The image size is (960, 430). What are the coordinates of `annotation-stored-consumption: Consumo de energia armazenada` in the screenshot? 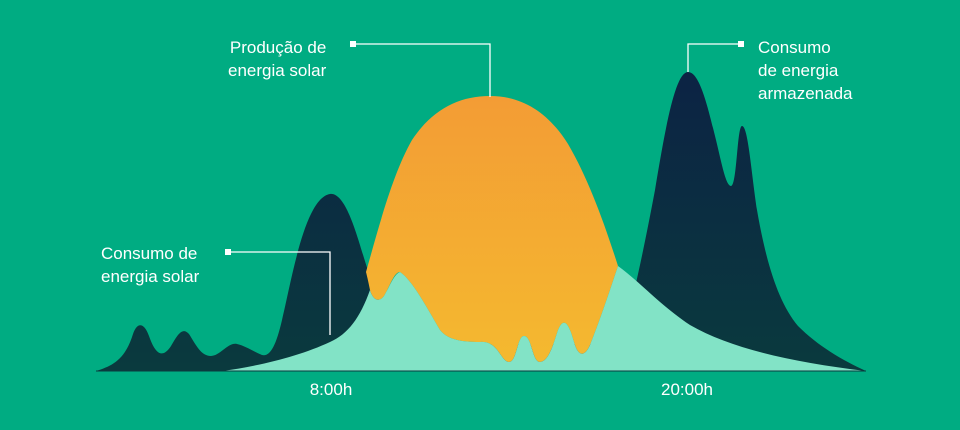 It's located at (805, 70).